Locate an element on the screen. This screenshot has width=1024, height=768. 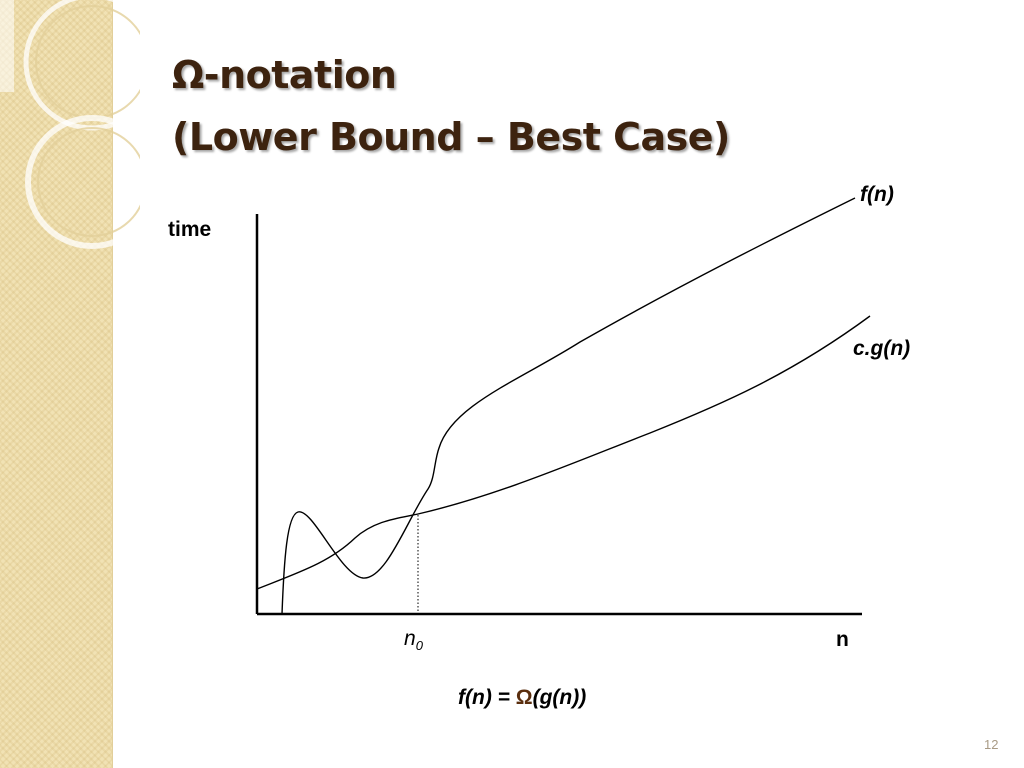
formula-omega-symbol: Ω is located at coordinates (524, 697).